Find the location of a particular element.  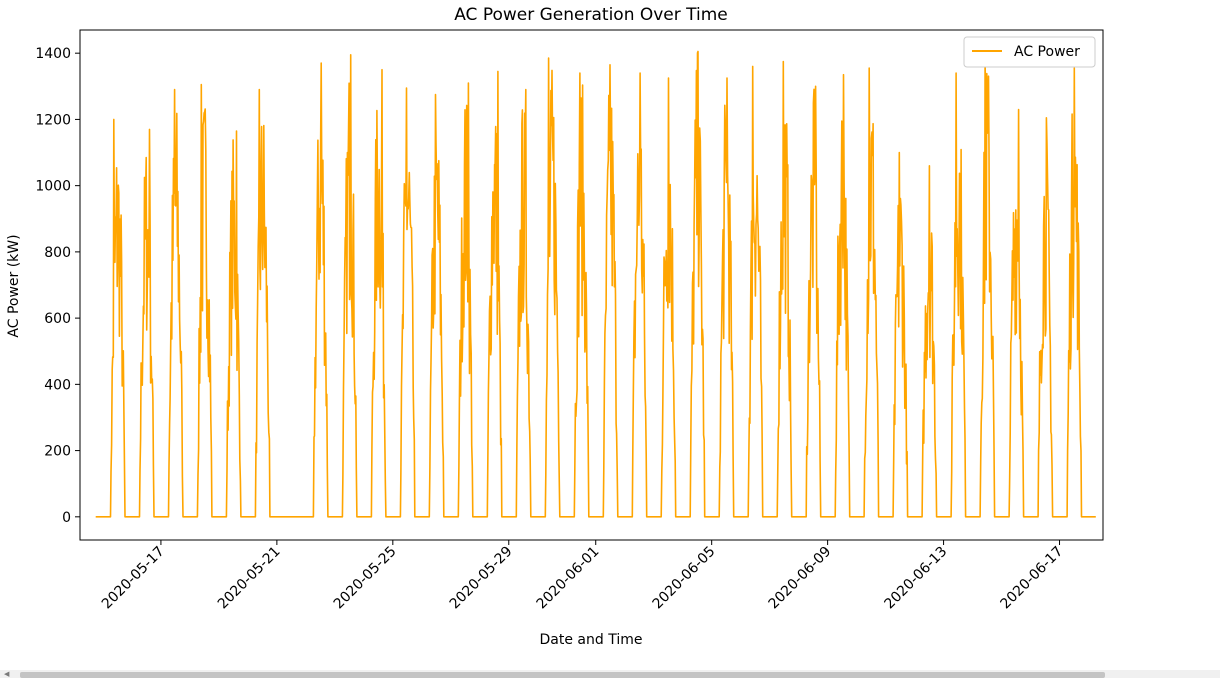

legend: AC Power is located at coordinates (1029, 52).